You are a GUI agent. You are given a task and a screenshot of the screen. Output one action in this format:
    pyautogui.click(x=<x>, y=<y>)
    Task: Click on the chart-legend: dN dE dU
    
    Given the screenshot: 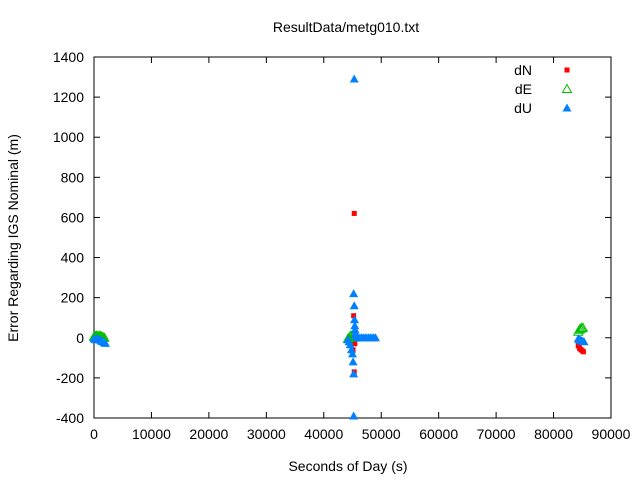 What is the action you would take?
    pyautogui.click(x=543, y=89)
    